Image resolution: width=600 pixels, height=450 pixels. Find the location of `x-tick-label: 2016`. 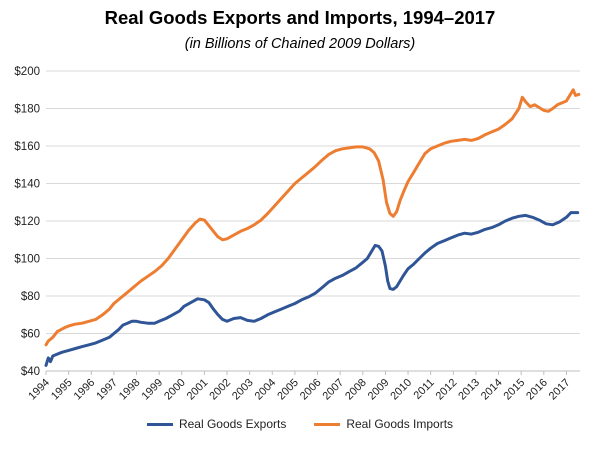

x-tick-label: 2016 is located at coordinates (537, 390).